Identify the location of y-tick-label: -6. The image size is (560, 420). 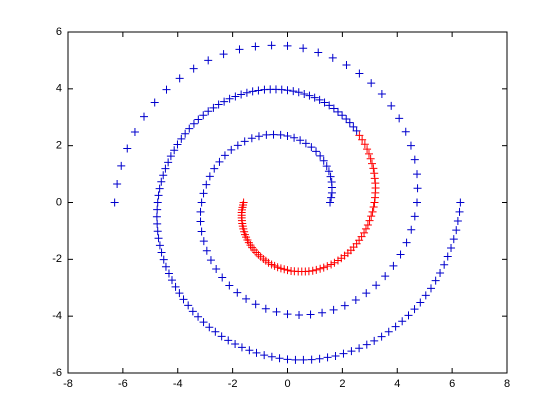
(57, 373).